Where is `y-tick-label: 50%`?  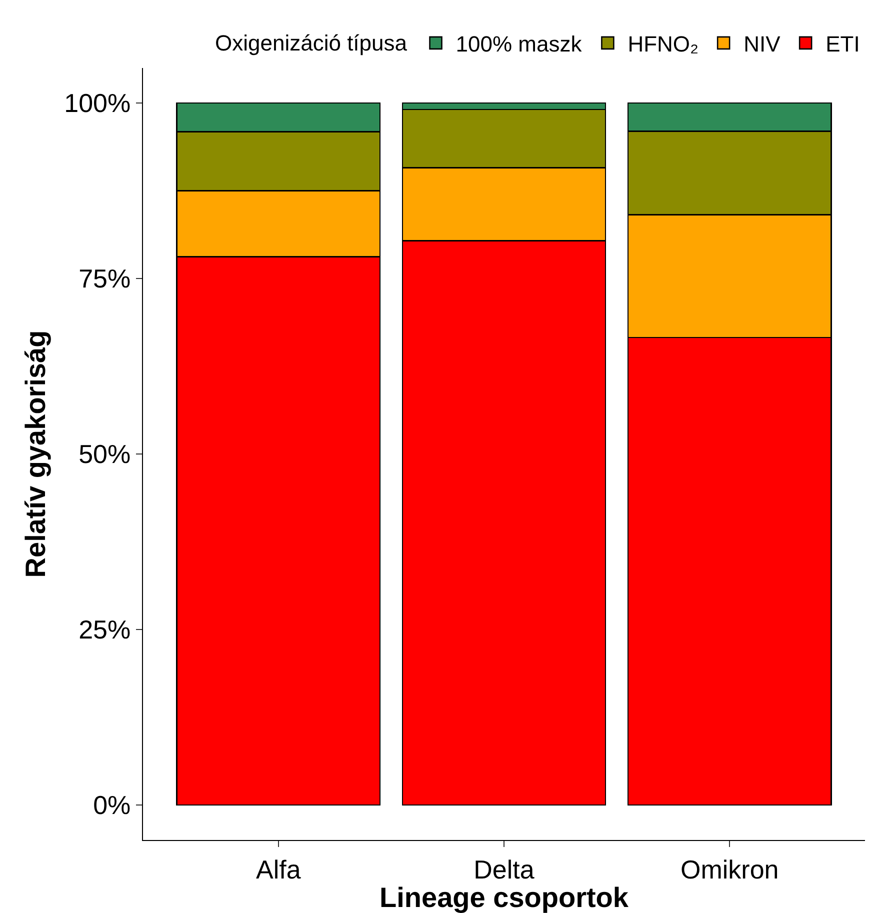
y-tick-label: 50% is located at coordinates (104, 454).